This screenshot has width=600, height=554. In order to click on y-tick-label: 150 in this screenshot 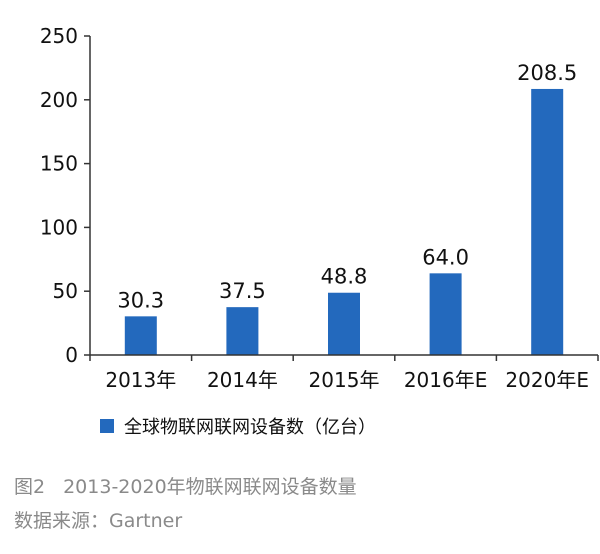, I will do `click(59, 164)`.